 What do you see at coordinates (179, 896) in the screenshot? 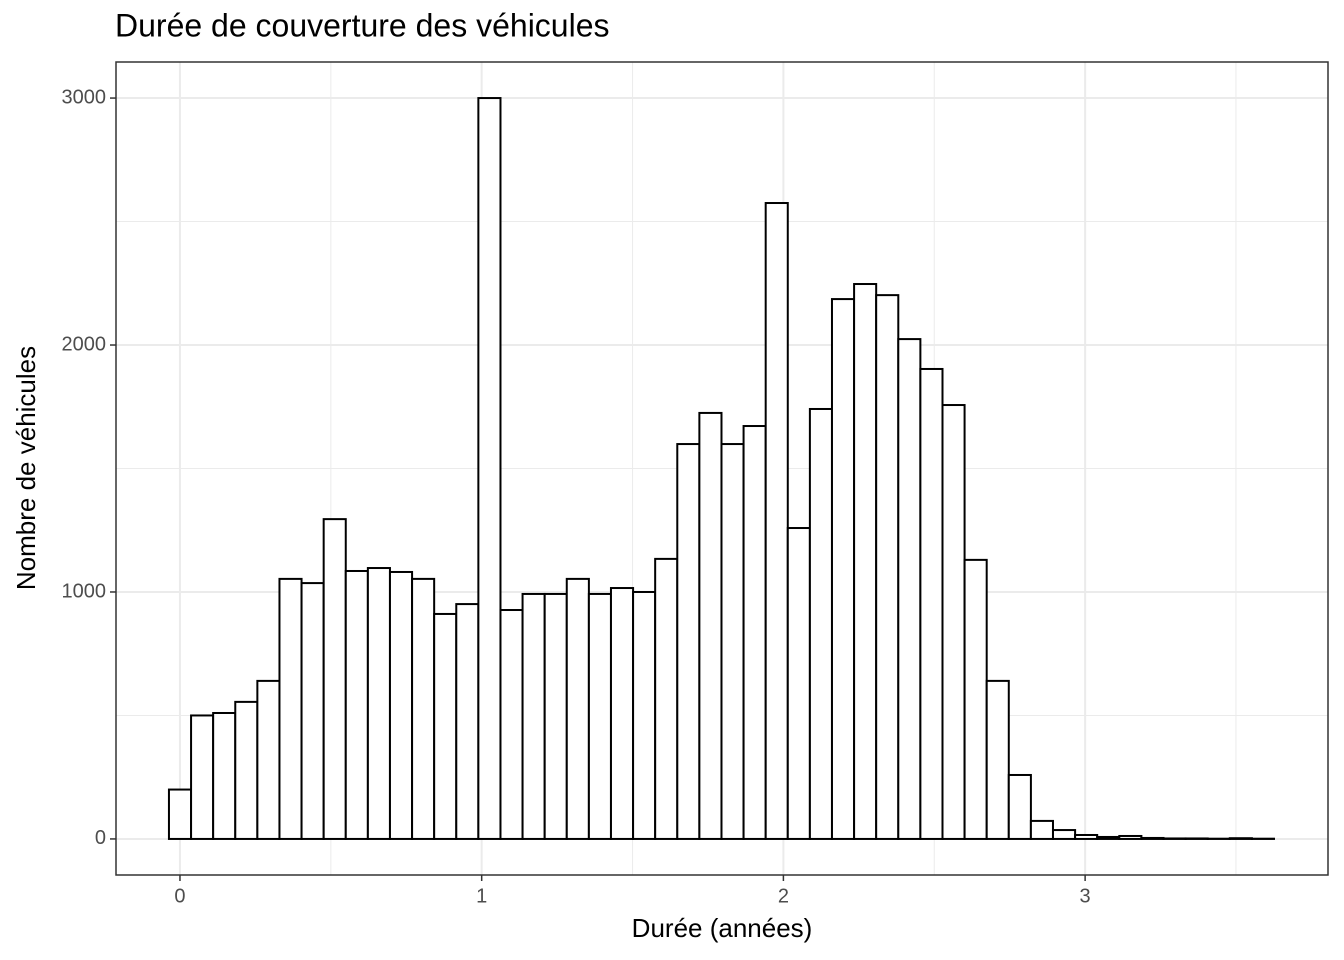
I see `x-tick-label: 0` at bounding box center [179, 896].